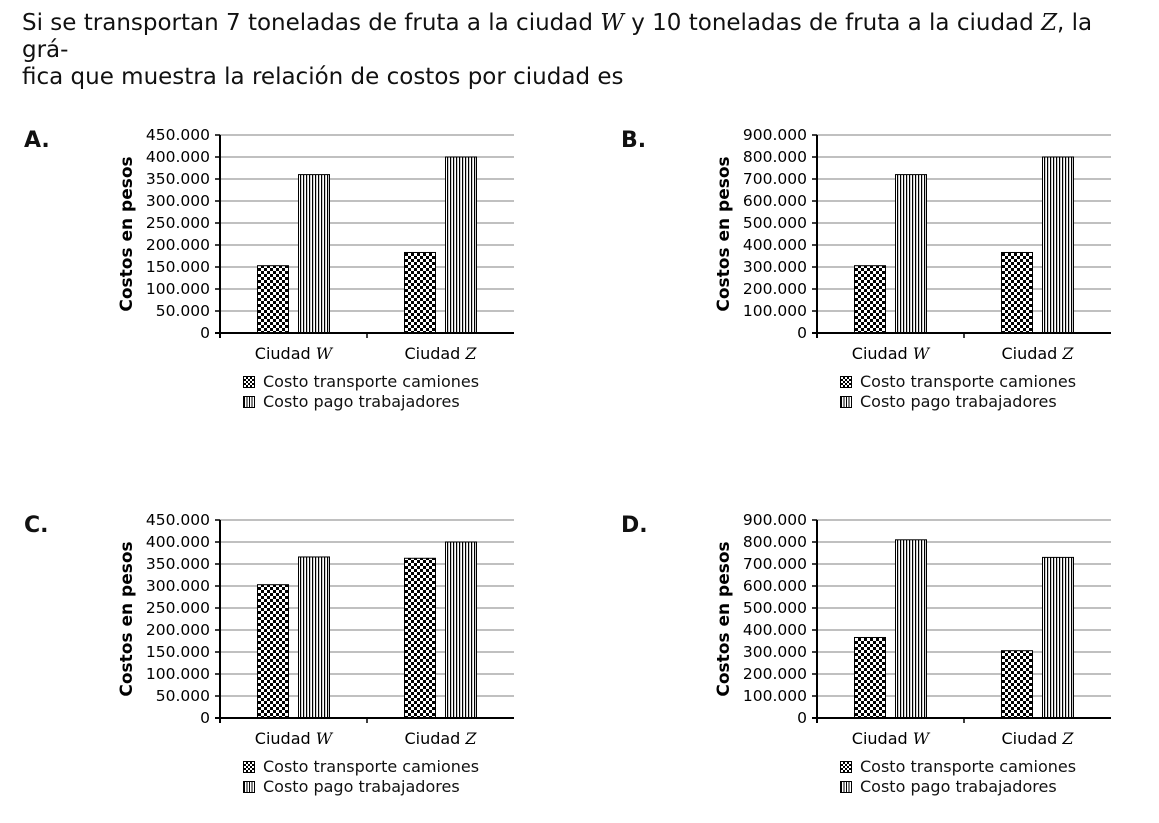  What do you see at coordinates (634, 140) in the screenshot?
I see `option-letter: B.` at bounding box center [634, 140].